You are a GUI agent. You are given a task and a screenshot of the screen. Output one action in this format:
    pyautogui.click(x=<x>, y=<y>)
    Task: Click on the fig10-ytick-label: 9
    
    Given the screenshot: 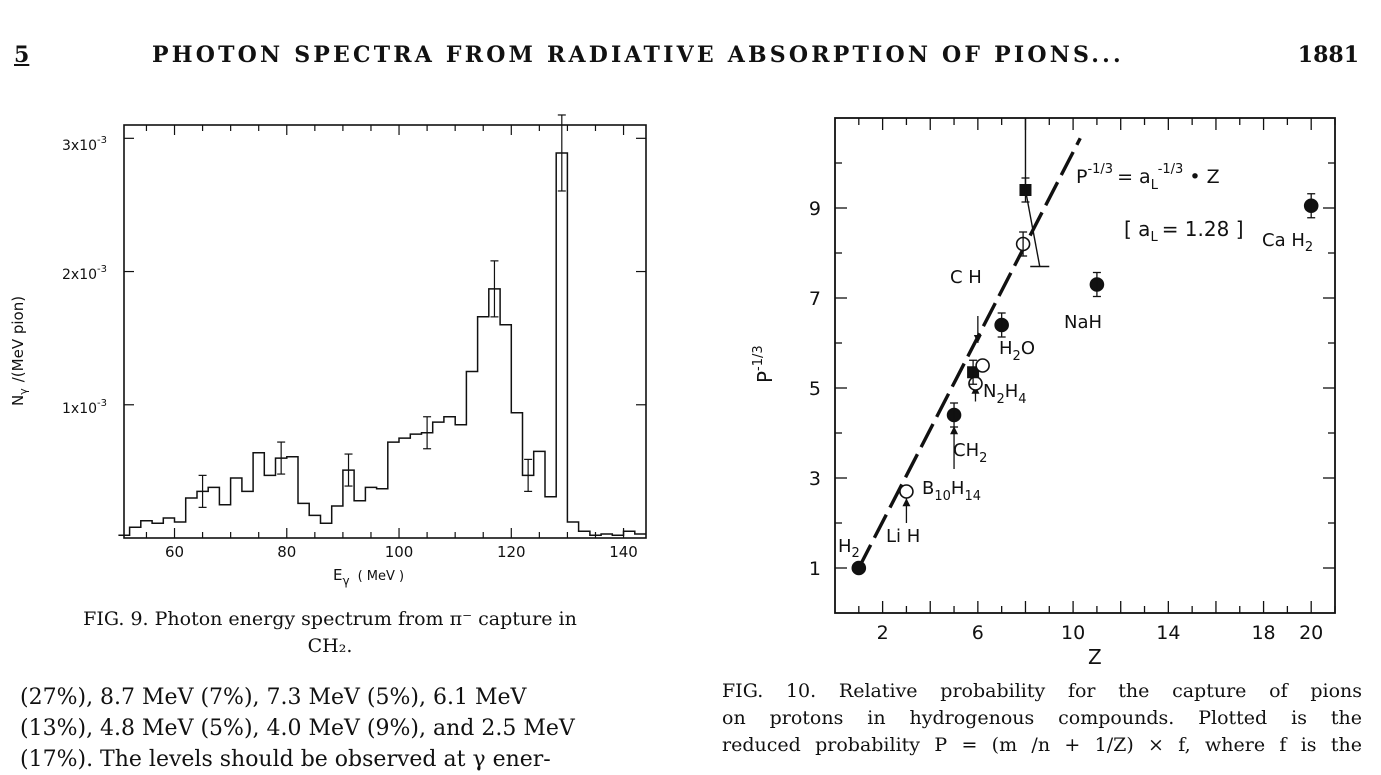 What is the action you would take?
    pyautogui.click(x=815, y=209)
    